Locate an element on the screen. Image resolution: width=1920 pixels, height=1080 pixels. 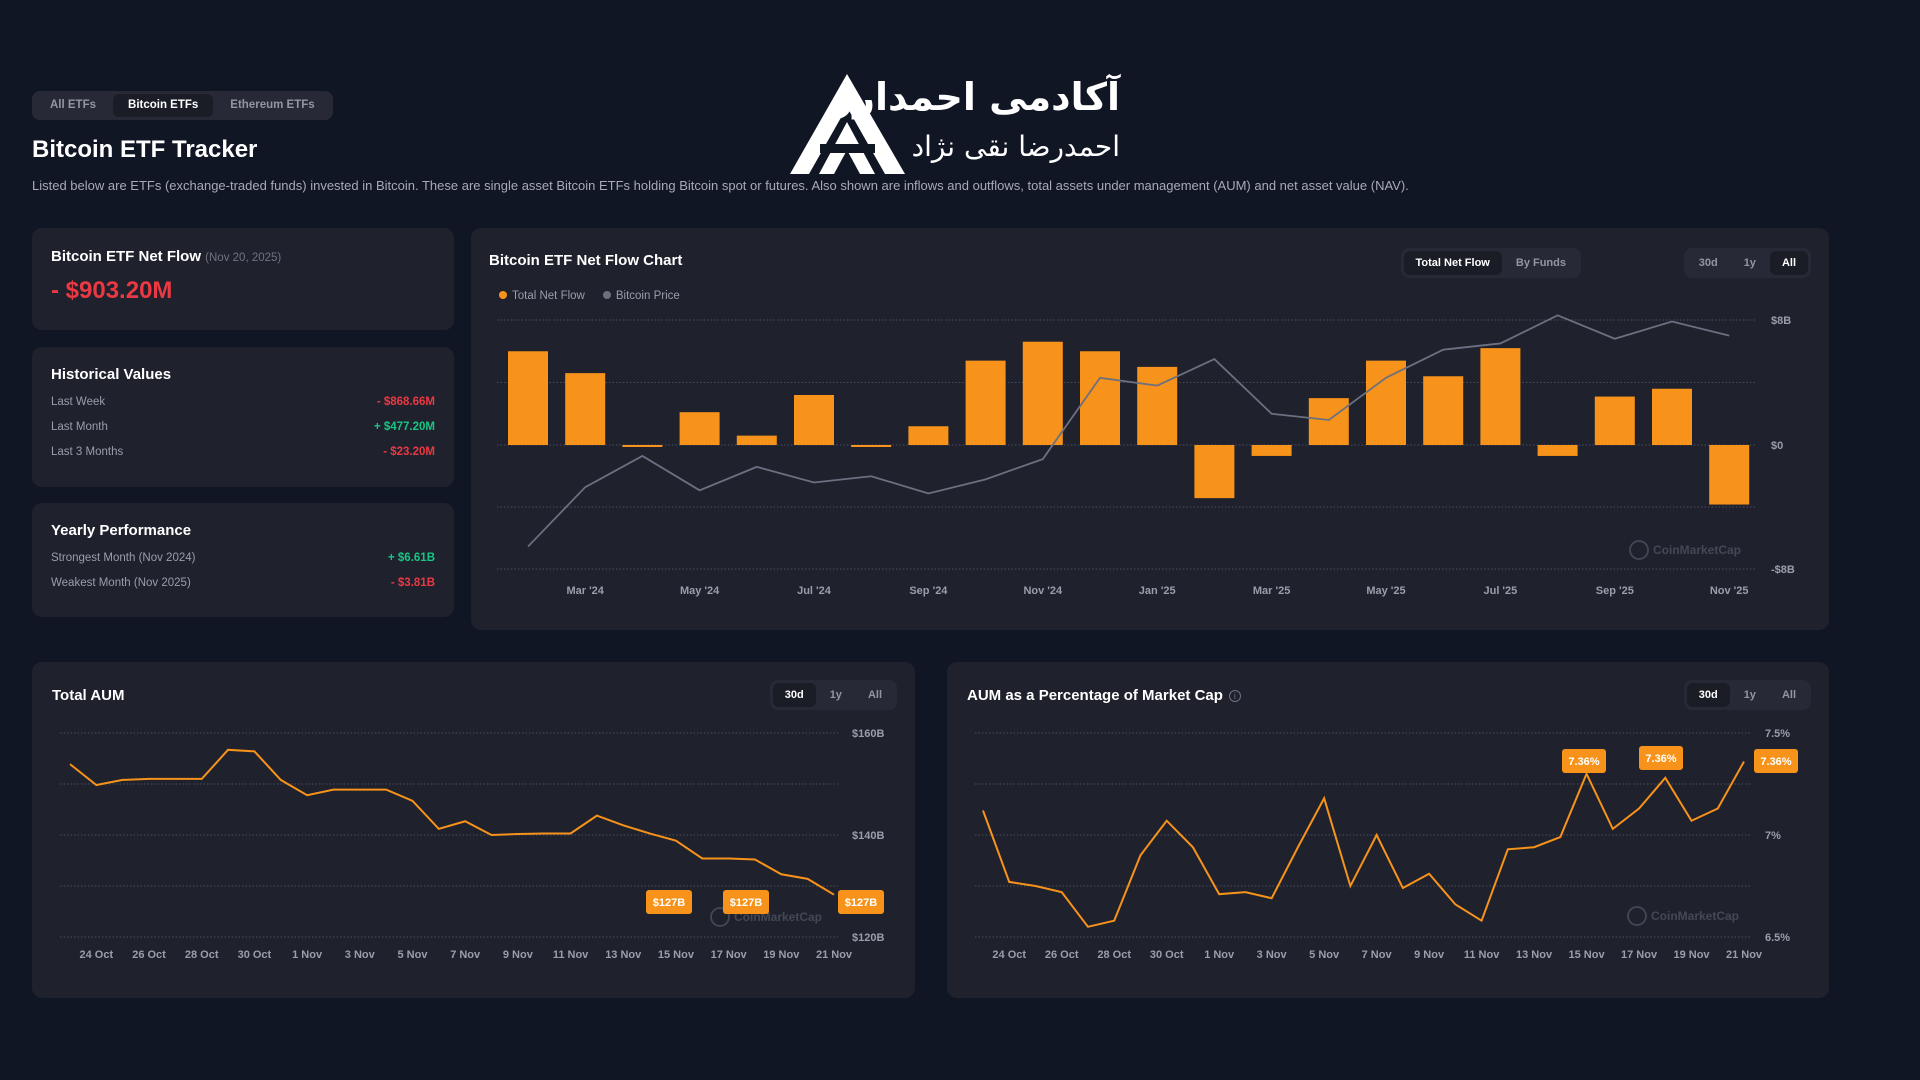
y-axis-tick: $160B is located at coordinates (868, 734).